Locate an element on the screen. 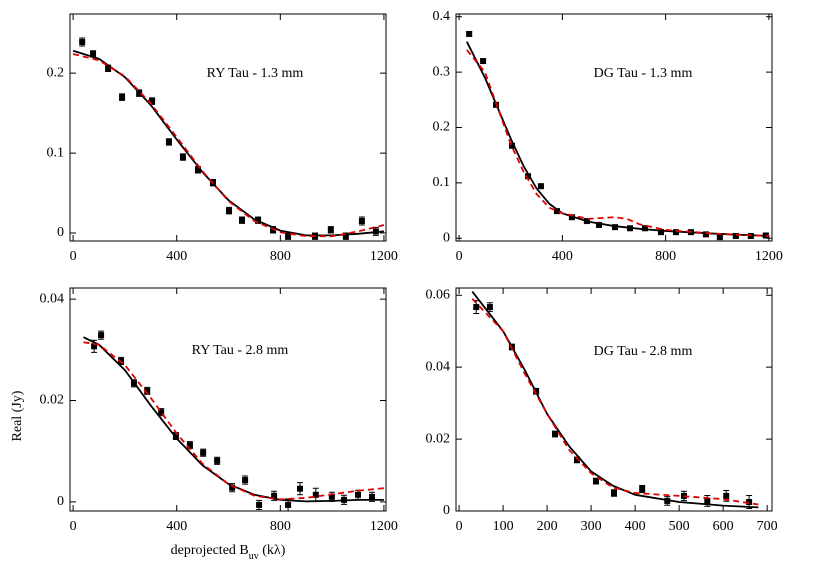  x-tick-label: 200 is located at coordinates (547, 526).